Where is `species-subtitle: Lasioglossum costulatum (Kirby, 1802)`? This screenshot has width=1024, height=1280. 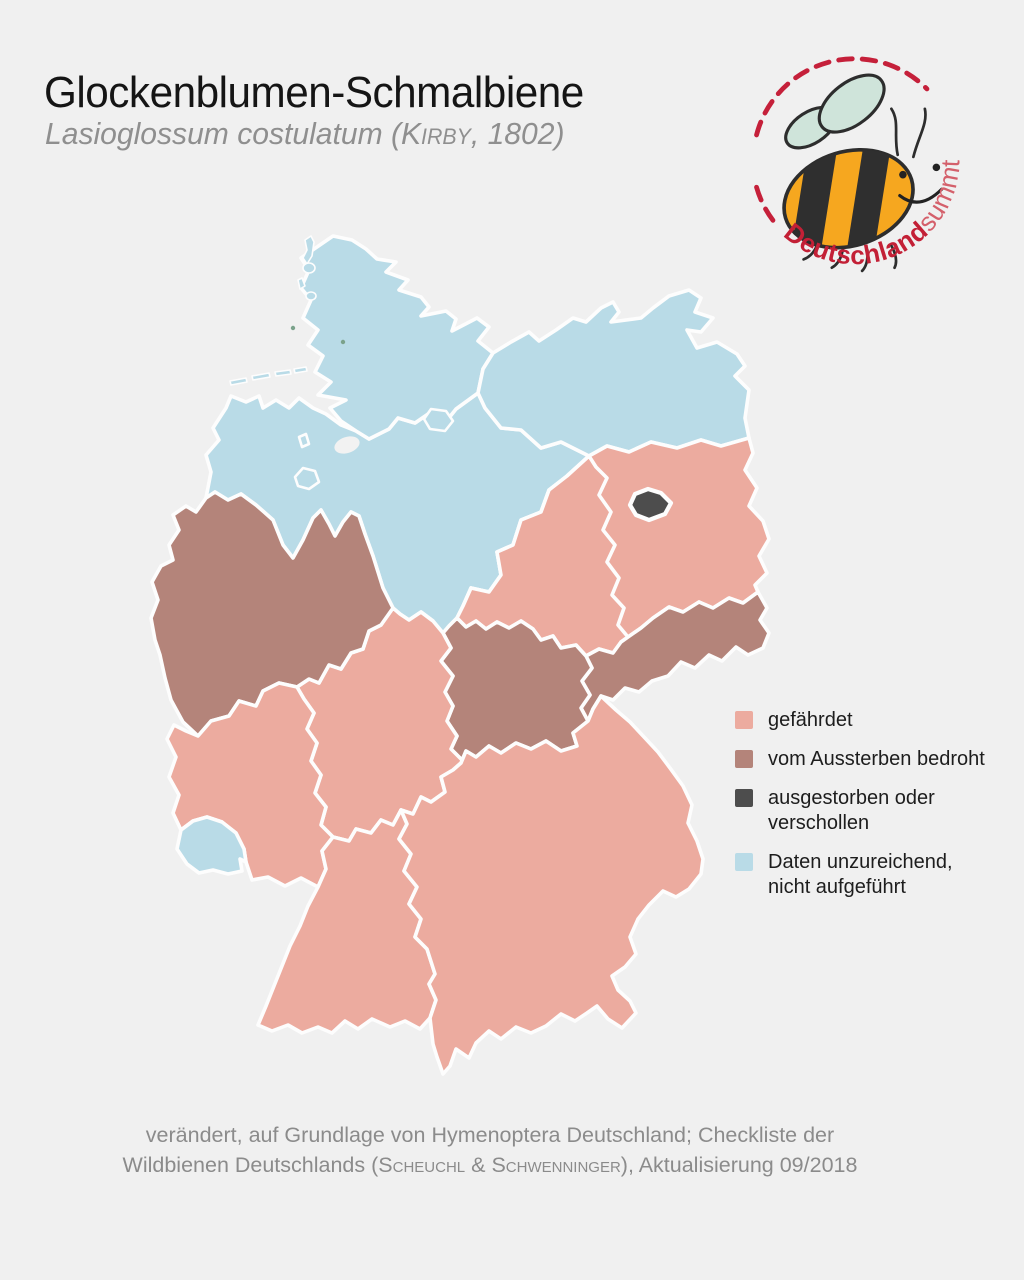
species-subtitle: Lasioglossum costulatum (Kirby, 1802) is located at coordinates (304, 134).